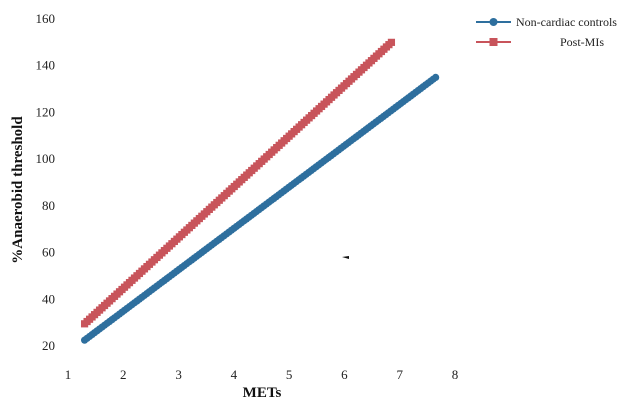 The image size is (625, 399). Describe the element at coordinates (546, 32) in the screenshot. I see `legend: Non-cardiac controls Post-MIs` at that location.